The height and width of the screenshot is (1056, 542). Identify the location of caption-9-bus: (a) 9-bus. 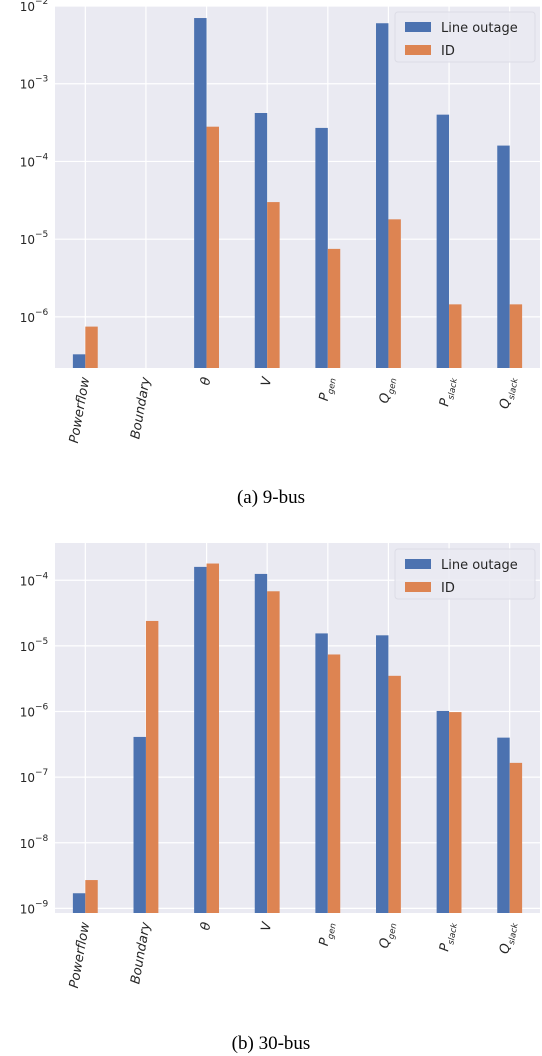
(271, 497).